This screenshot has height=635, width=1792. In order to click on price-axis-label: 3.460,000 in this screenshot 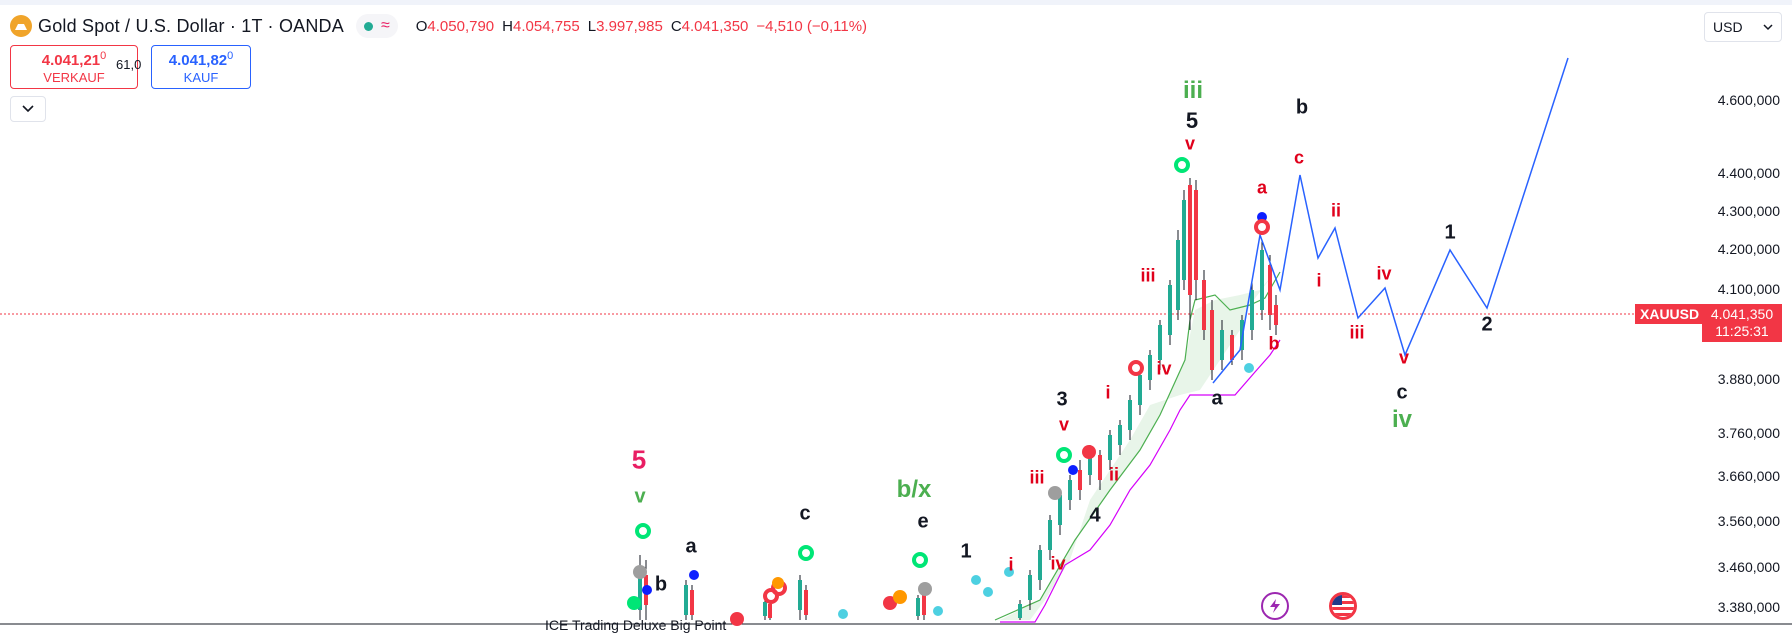, I will do `click(1748, 567)`.